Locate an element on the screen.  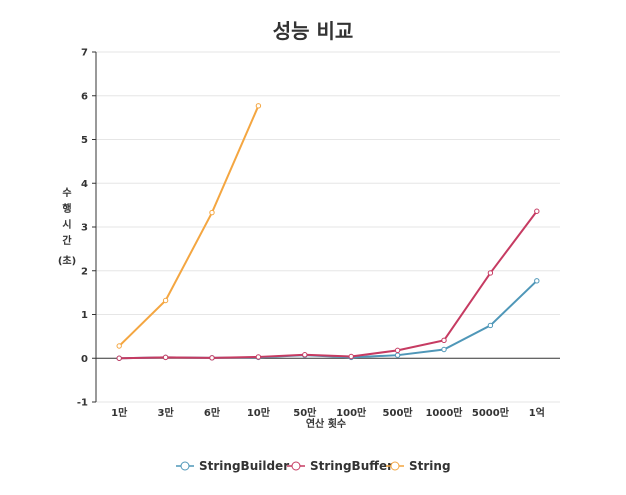
x-tick-label: 10만 is located at coordinates (259, 412).